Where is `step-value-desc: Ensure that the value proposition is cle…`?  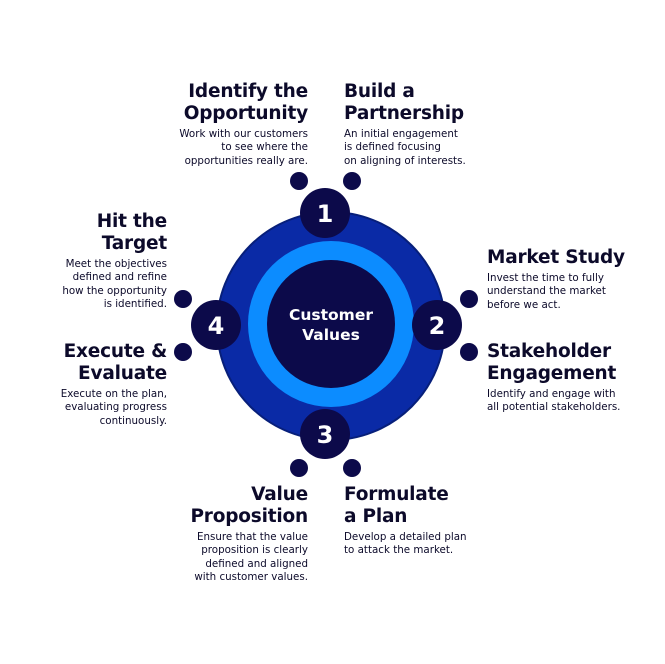
step-value-desc: Ensure that the value proposition is cle… is located at coordinates (251, 557).